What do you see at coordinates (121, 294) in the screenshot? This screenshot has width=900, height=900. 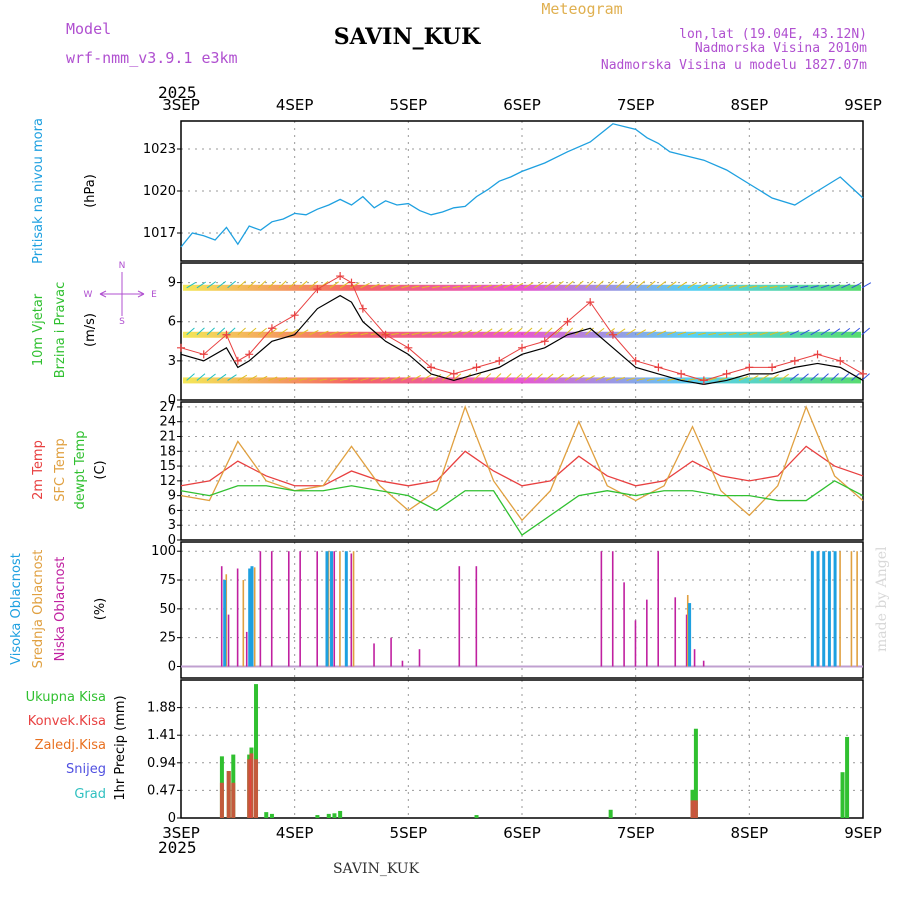 I see `wind-compass: N W E S` at bounding box center [121, 294].